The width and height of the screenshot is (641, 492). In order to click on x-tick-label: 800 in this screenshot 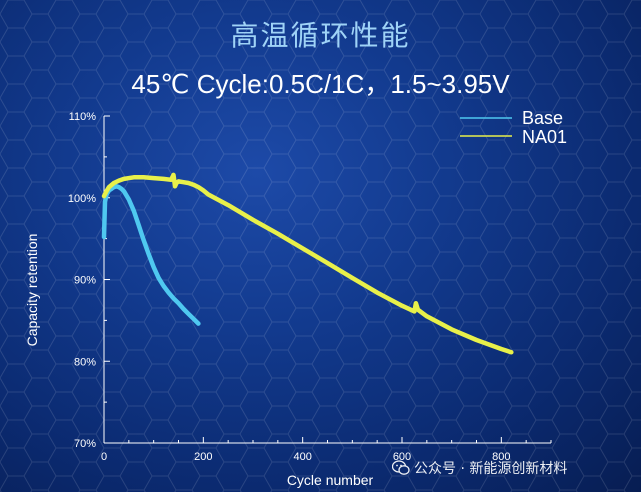, I will do `click(501, 457)`.